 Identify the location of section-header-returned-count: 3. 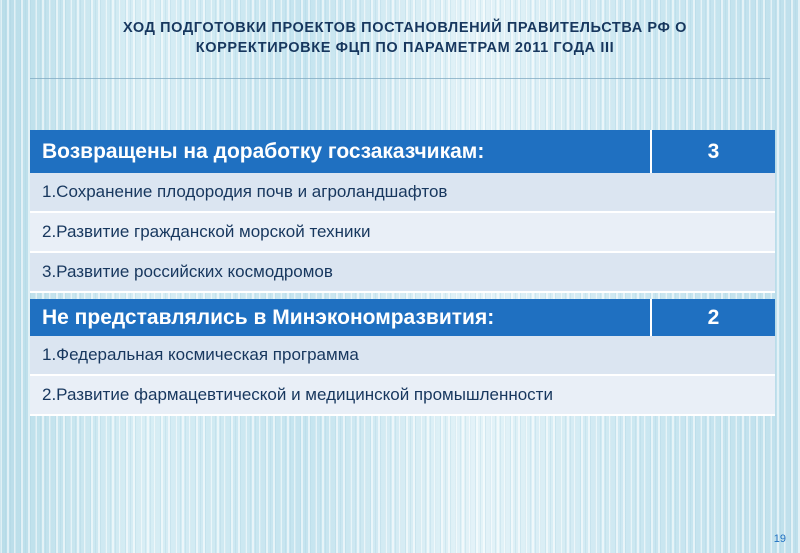
(712, 151).